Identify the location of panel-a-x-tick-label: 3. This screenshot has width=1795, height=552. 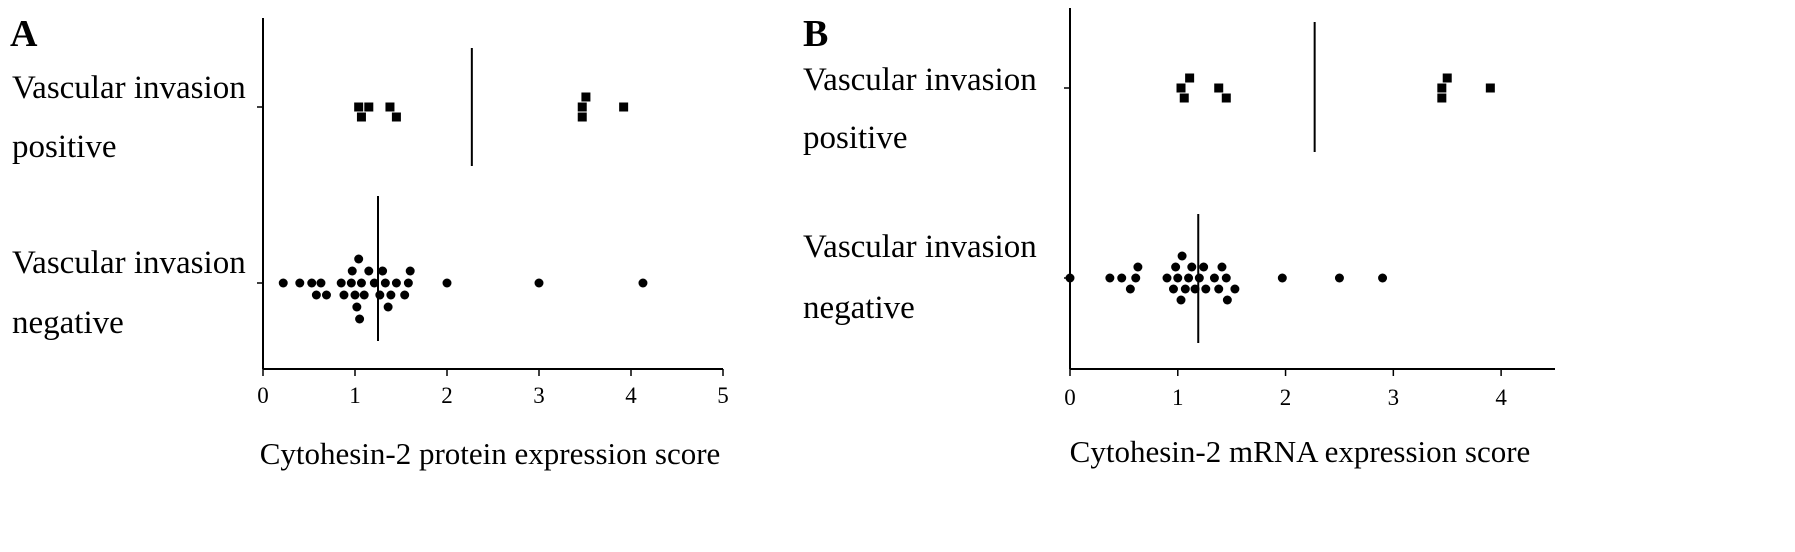
(539, 395).